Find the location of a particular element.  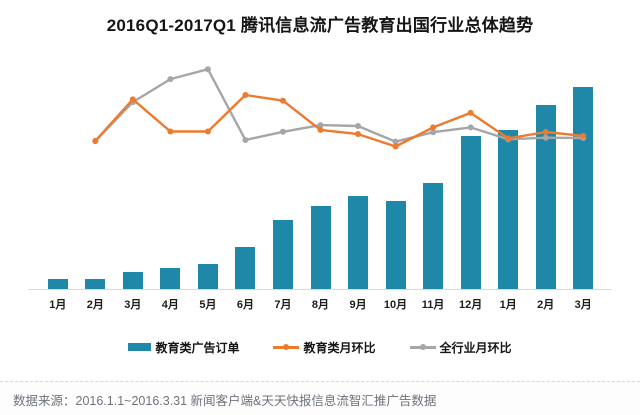

x-axis-labels: 1月 2月 3月 4月 5月 6月 7月 8月 9月 10月 11月 12月 1月 2月 3月 is located at coordinates (320, 304).